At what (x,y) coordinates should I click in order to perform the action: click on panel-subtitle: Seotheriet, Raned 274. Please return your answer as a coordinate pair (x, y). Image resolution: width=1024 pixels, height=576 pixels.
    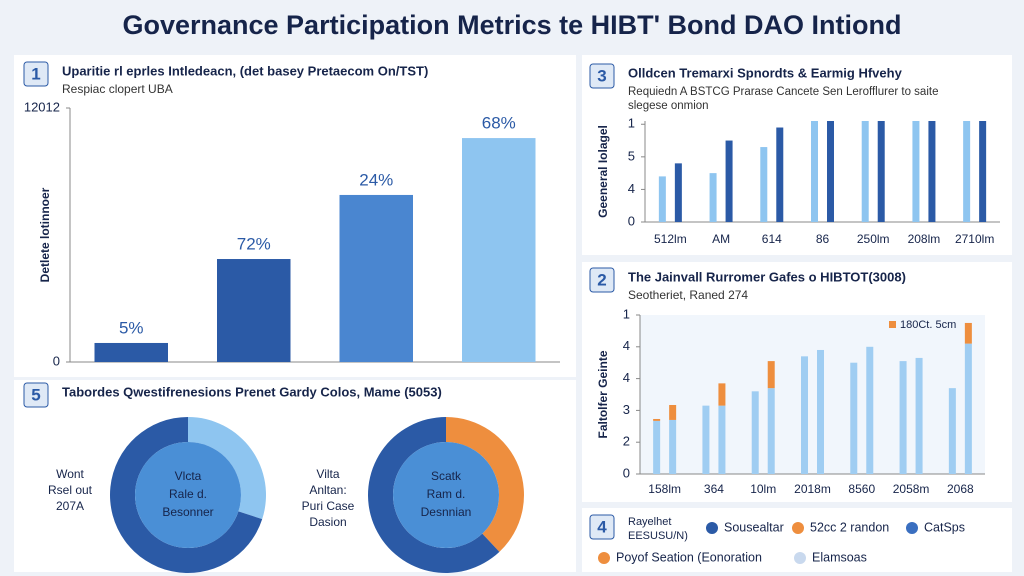
    Looking at the image, I should click on (688, 295).